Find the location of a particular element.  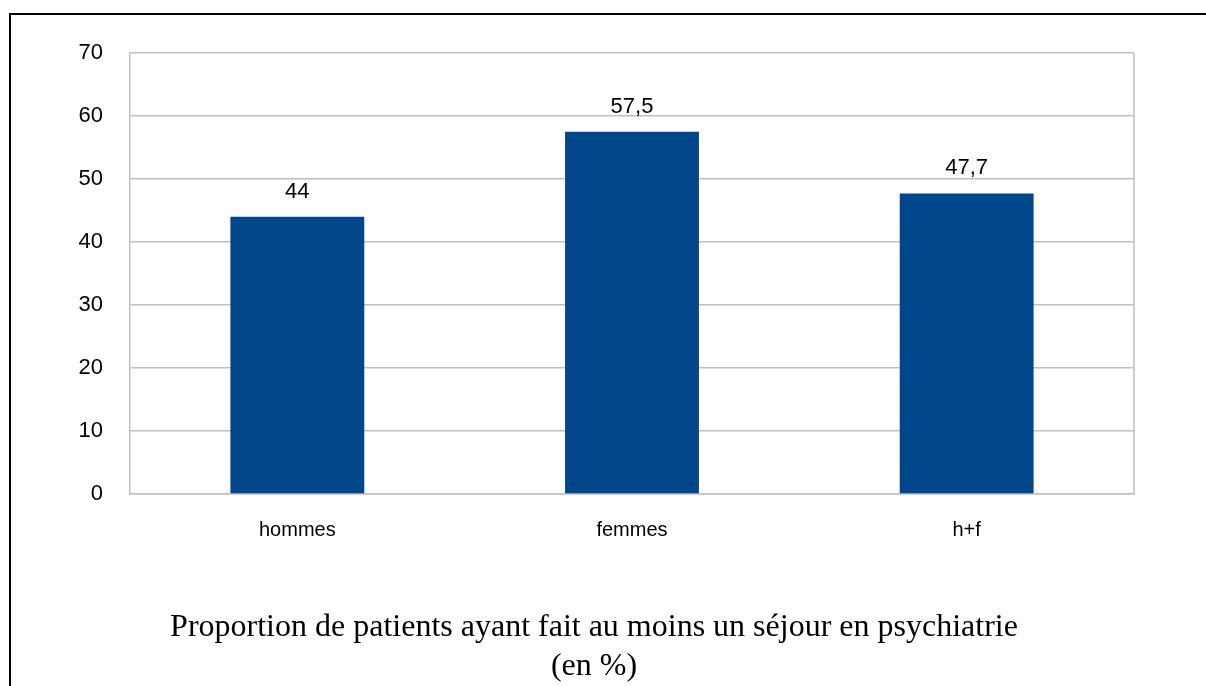

x-tick-label: hommes is located at coordinates (297, 528).